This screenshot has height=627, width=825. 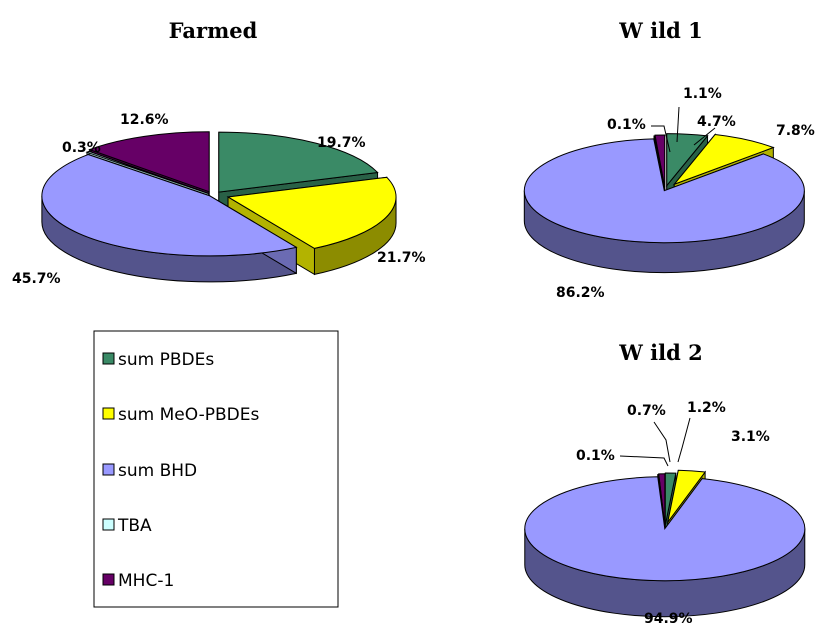 What do you see at coordinates (660, 30) in the screenshot?
I see `chart-title-wild-1: W ild 1` at bounding box center [660, 30].